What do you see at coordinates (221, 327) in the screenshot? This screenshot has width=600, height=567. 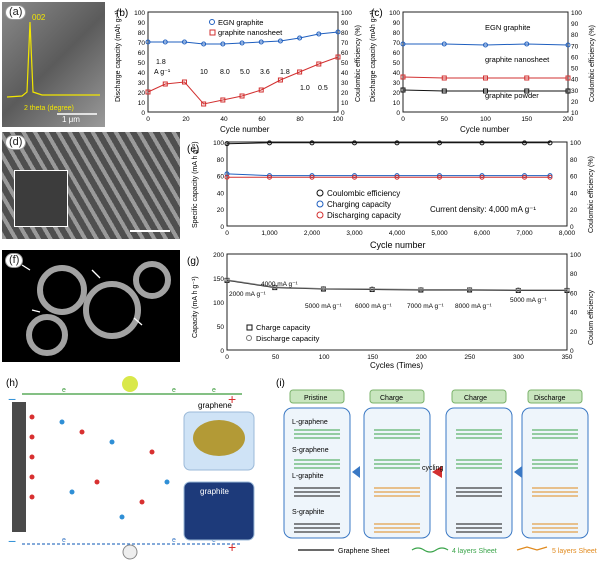 I see `g-yticks-label: 50` at bounding box center [221, 327].